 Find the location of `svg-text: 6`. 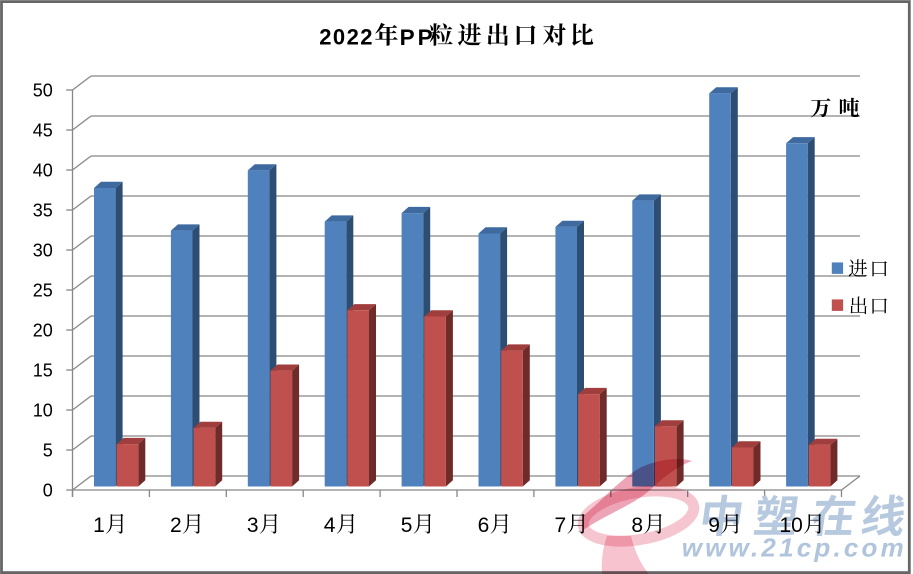

svg-text: 6 is located at coordinates (484, 525).